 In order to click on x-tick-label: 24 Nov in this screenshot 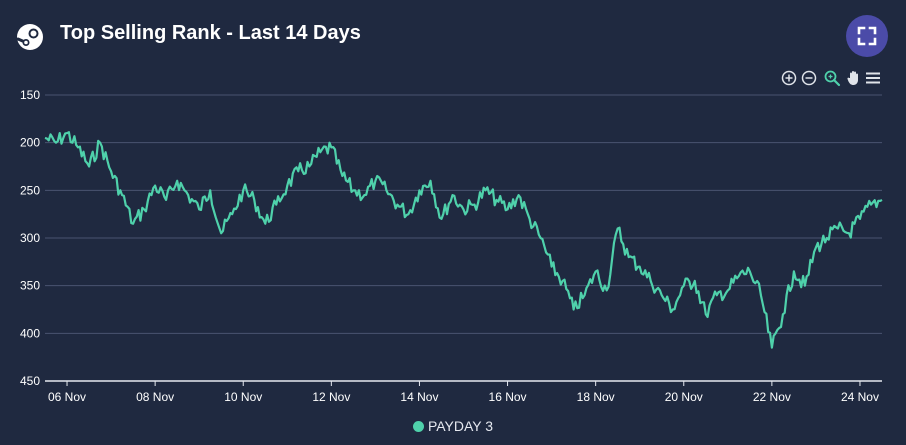, I will do `click(860, 397)`.